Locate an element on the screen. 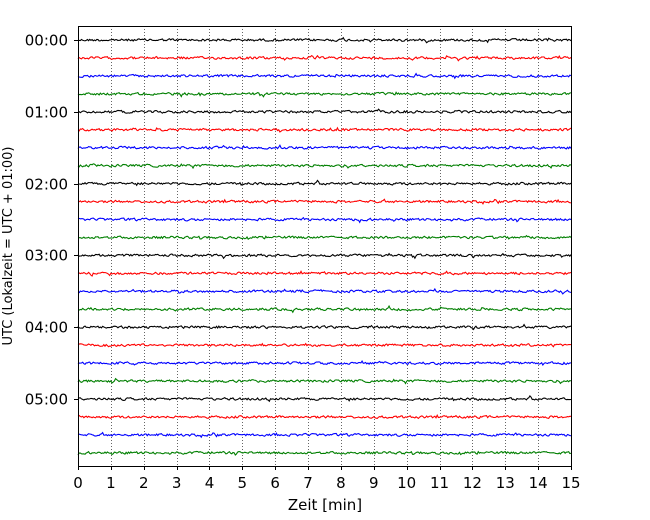  y-tick-label: 00:00 is located at coordinates (46, 41).